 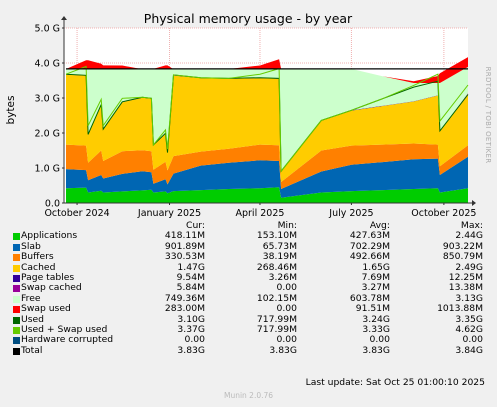 I want to click on legend-cur: 901.89M, so click(x=184, y=246).